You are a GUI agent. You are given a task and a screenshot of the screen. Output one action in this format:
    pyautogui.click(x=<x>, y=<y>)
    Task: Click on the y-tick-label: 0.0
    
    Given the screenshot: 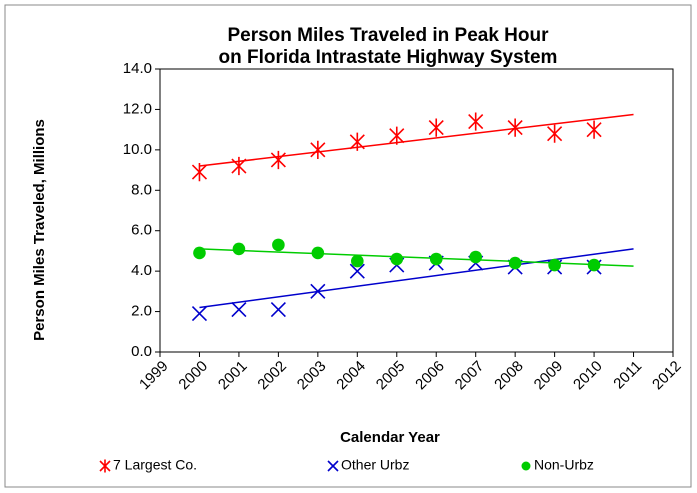 What is the action you would take?
    pyautogui.click(x=141, y=351)
    